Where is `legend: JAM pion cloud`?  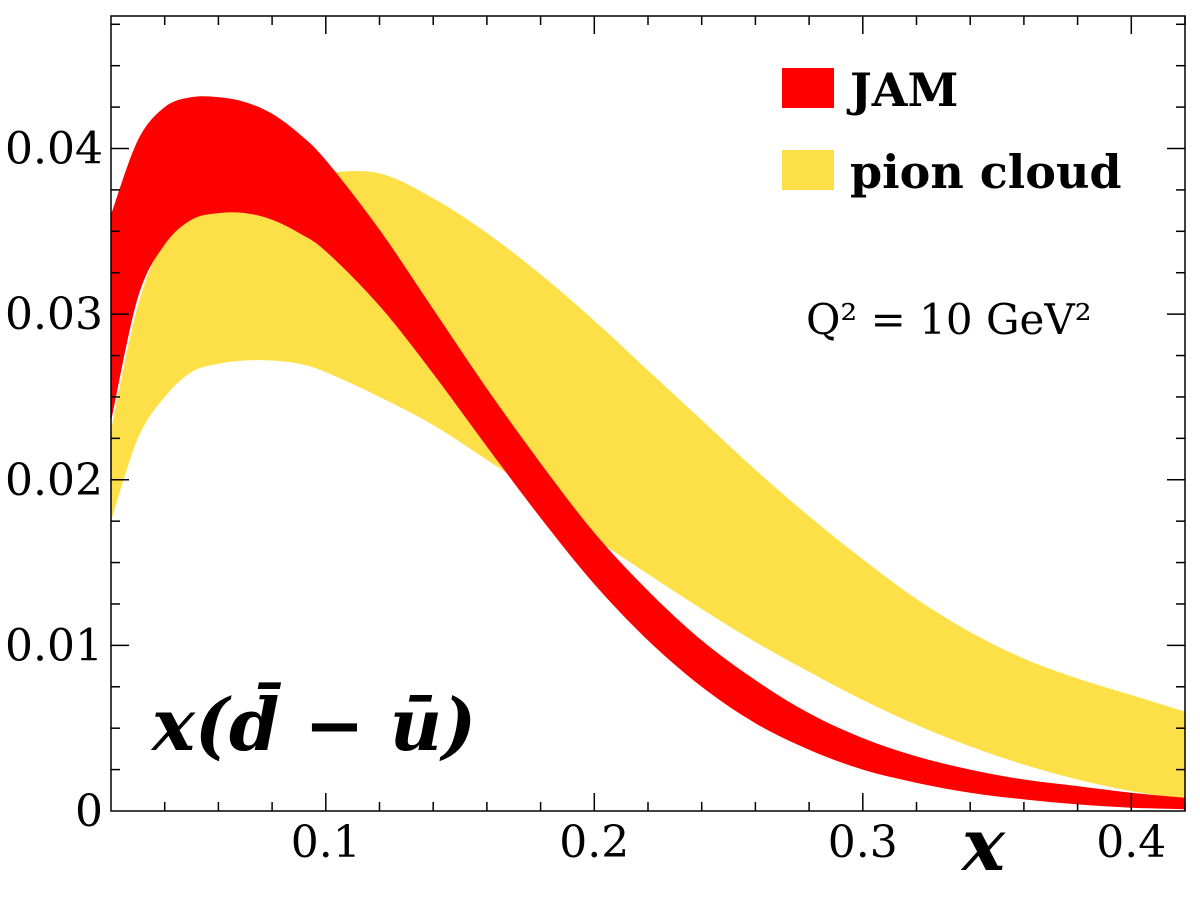
legend: JAM pion cloud is located at coordinates (952, 131).